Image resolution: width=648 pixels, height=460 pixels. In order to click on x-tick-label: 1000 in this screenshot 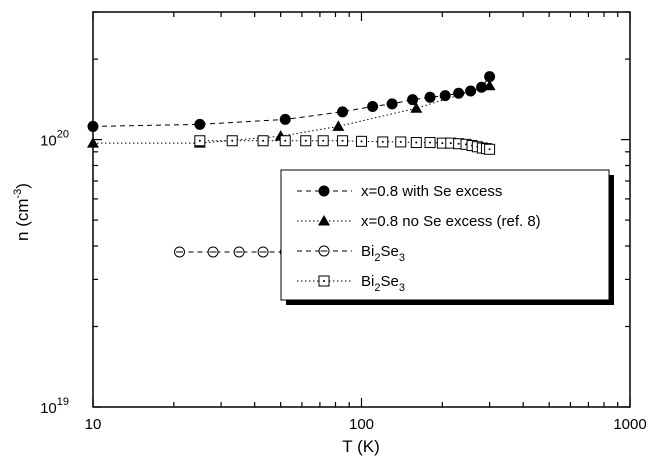, I will do `click(629, 424)`.